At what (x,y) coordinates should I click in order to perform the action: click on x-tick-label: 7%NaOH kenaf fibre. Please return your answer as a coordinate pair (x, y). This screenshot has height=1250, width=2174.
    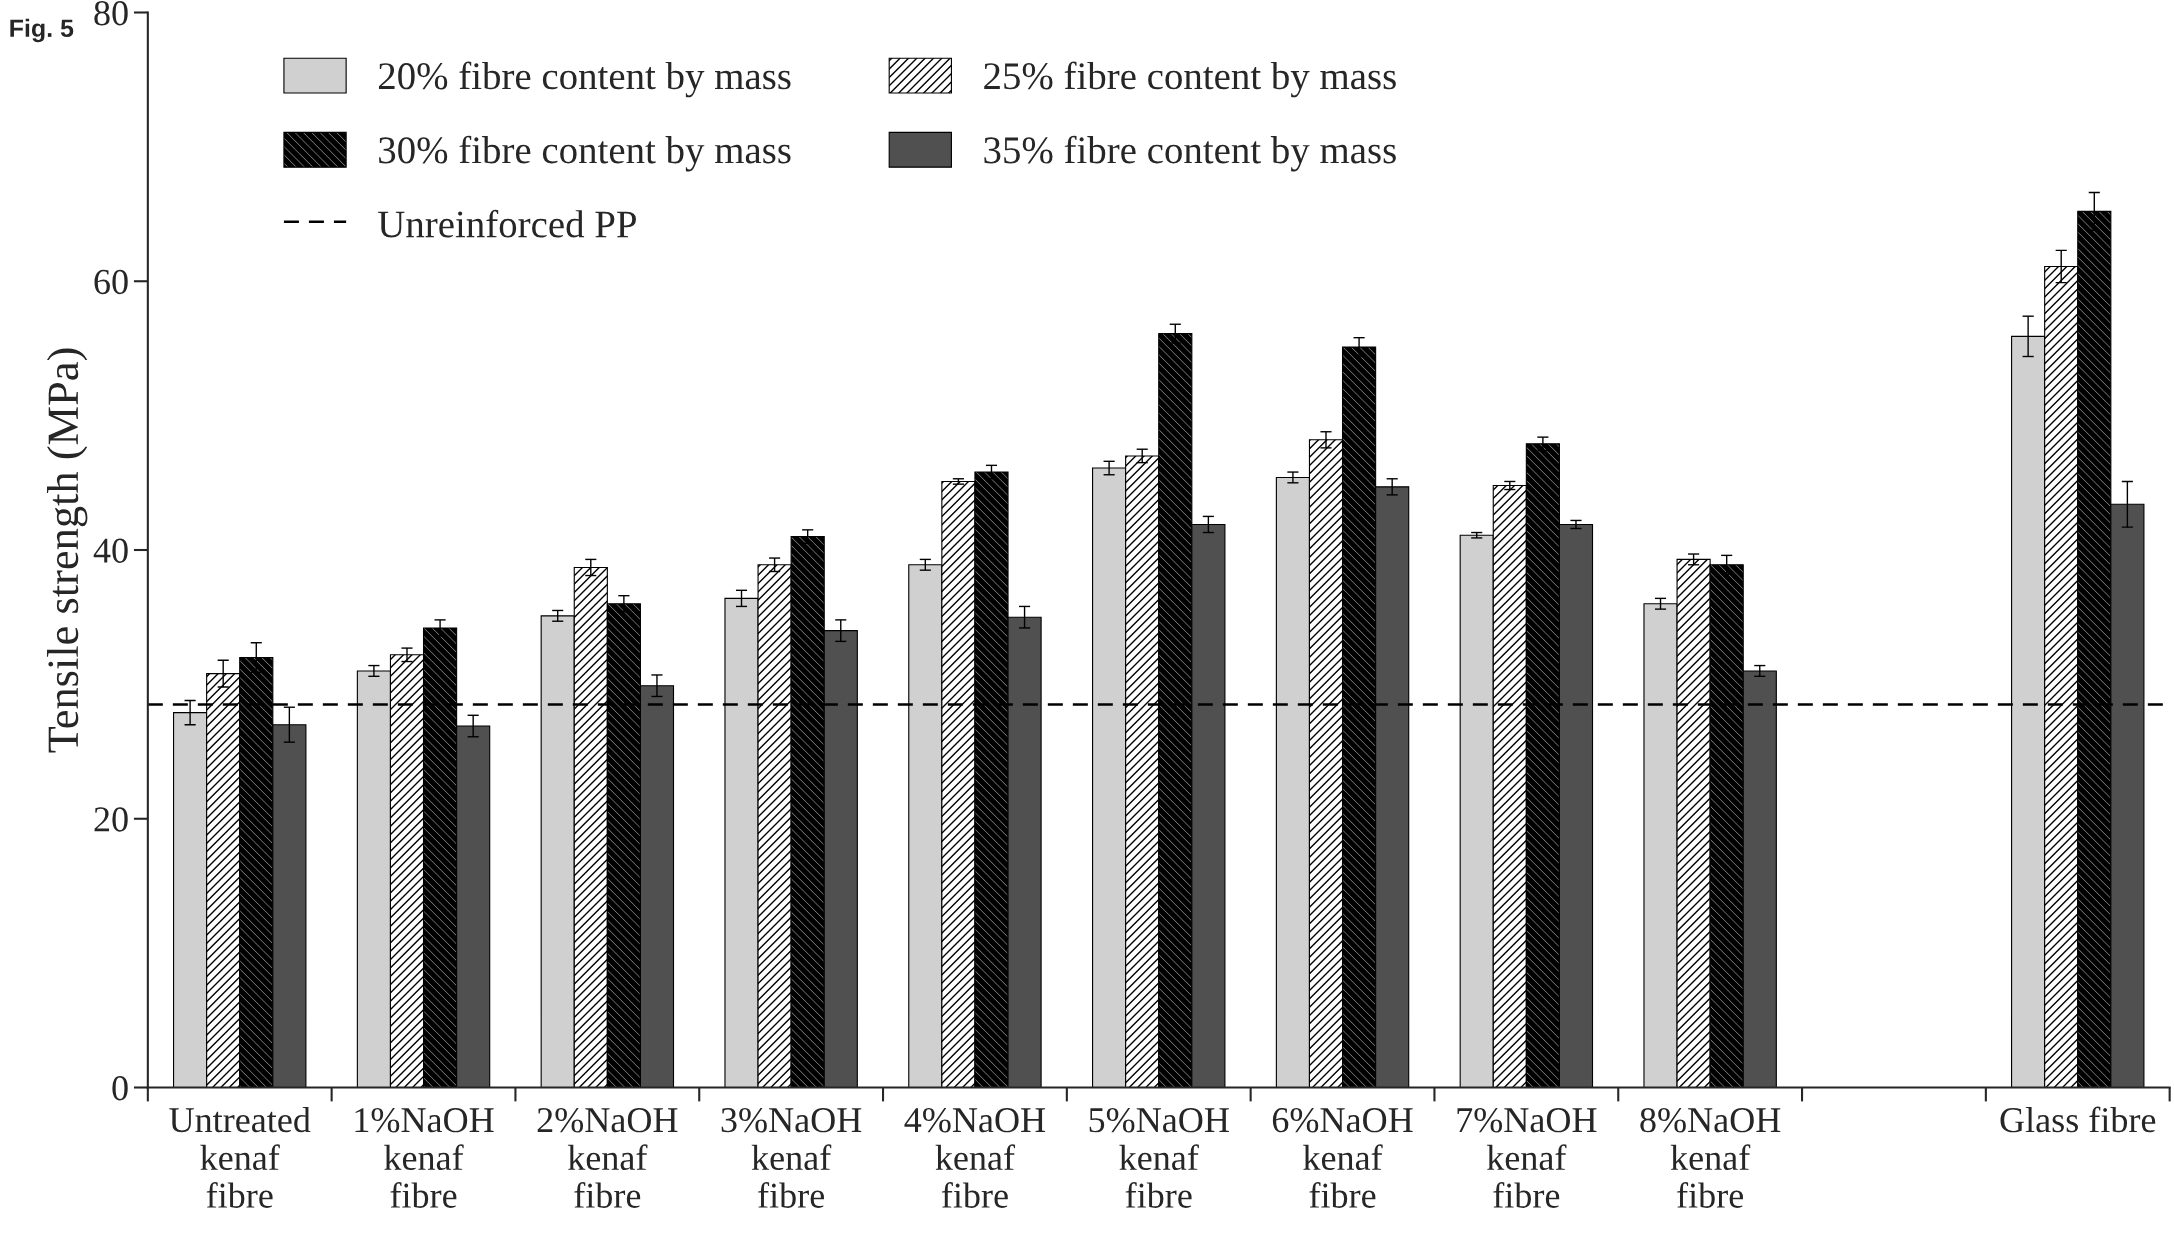
    Looking at the image, I should click on (1527, 1157).